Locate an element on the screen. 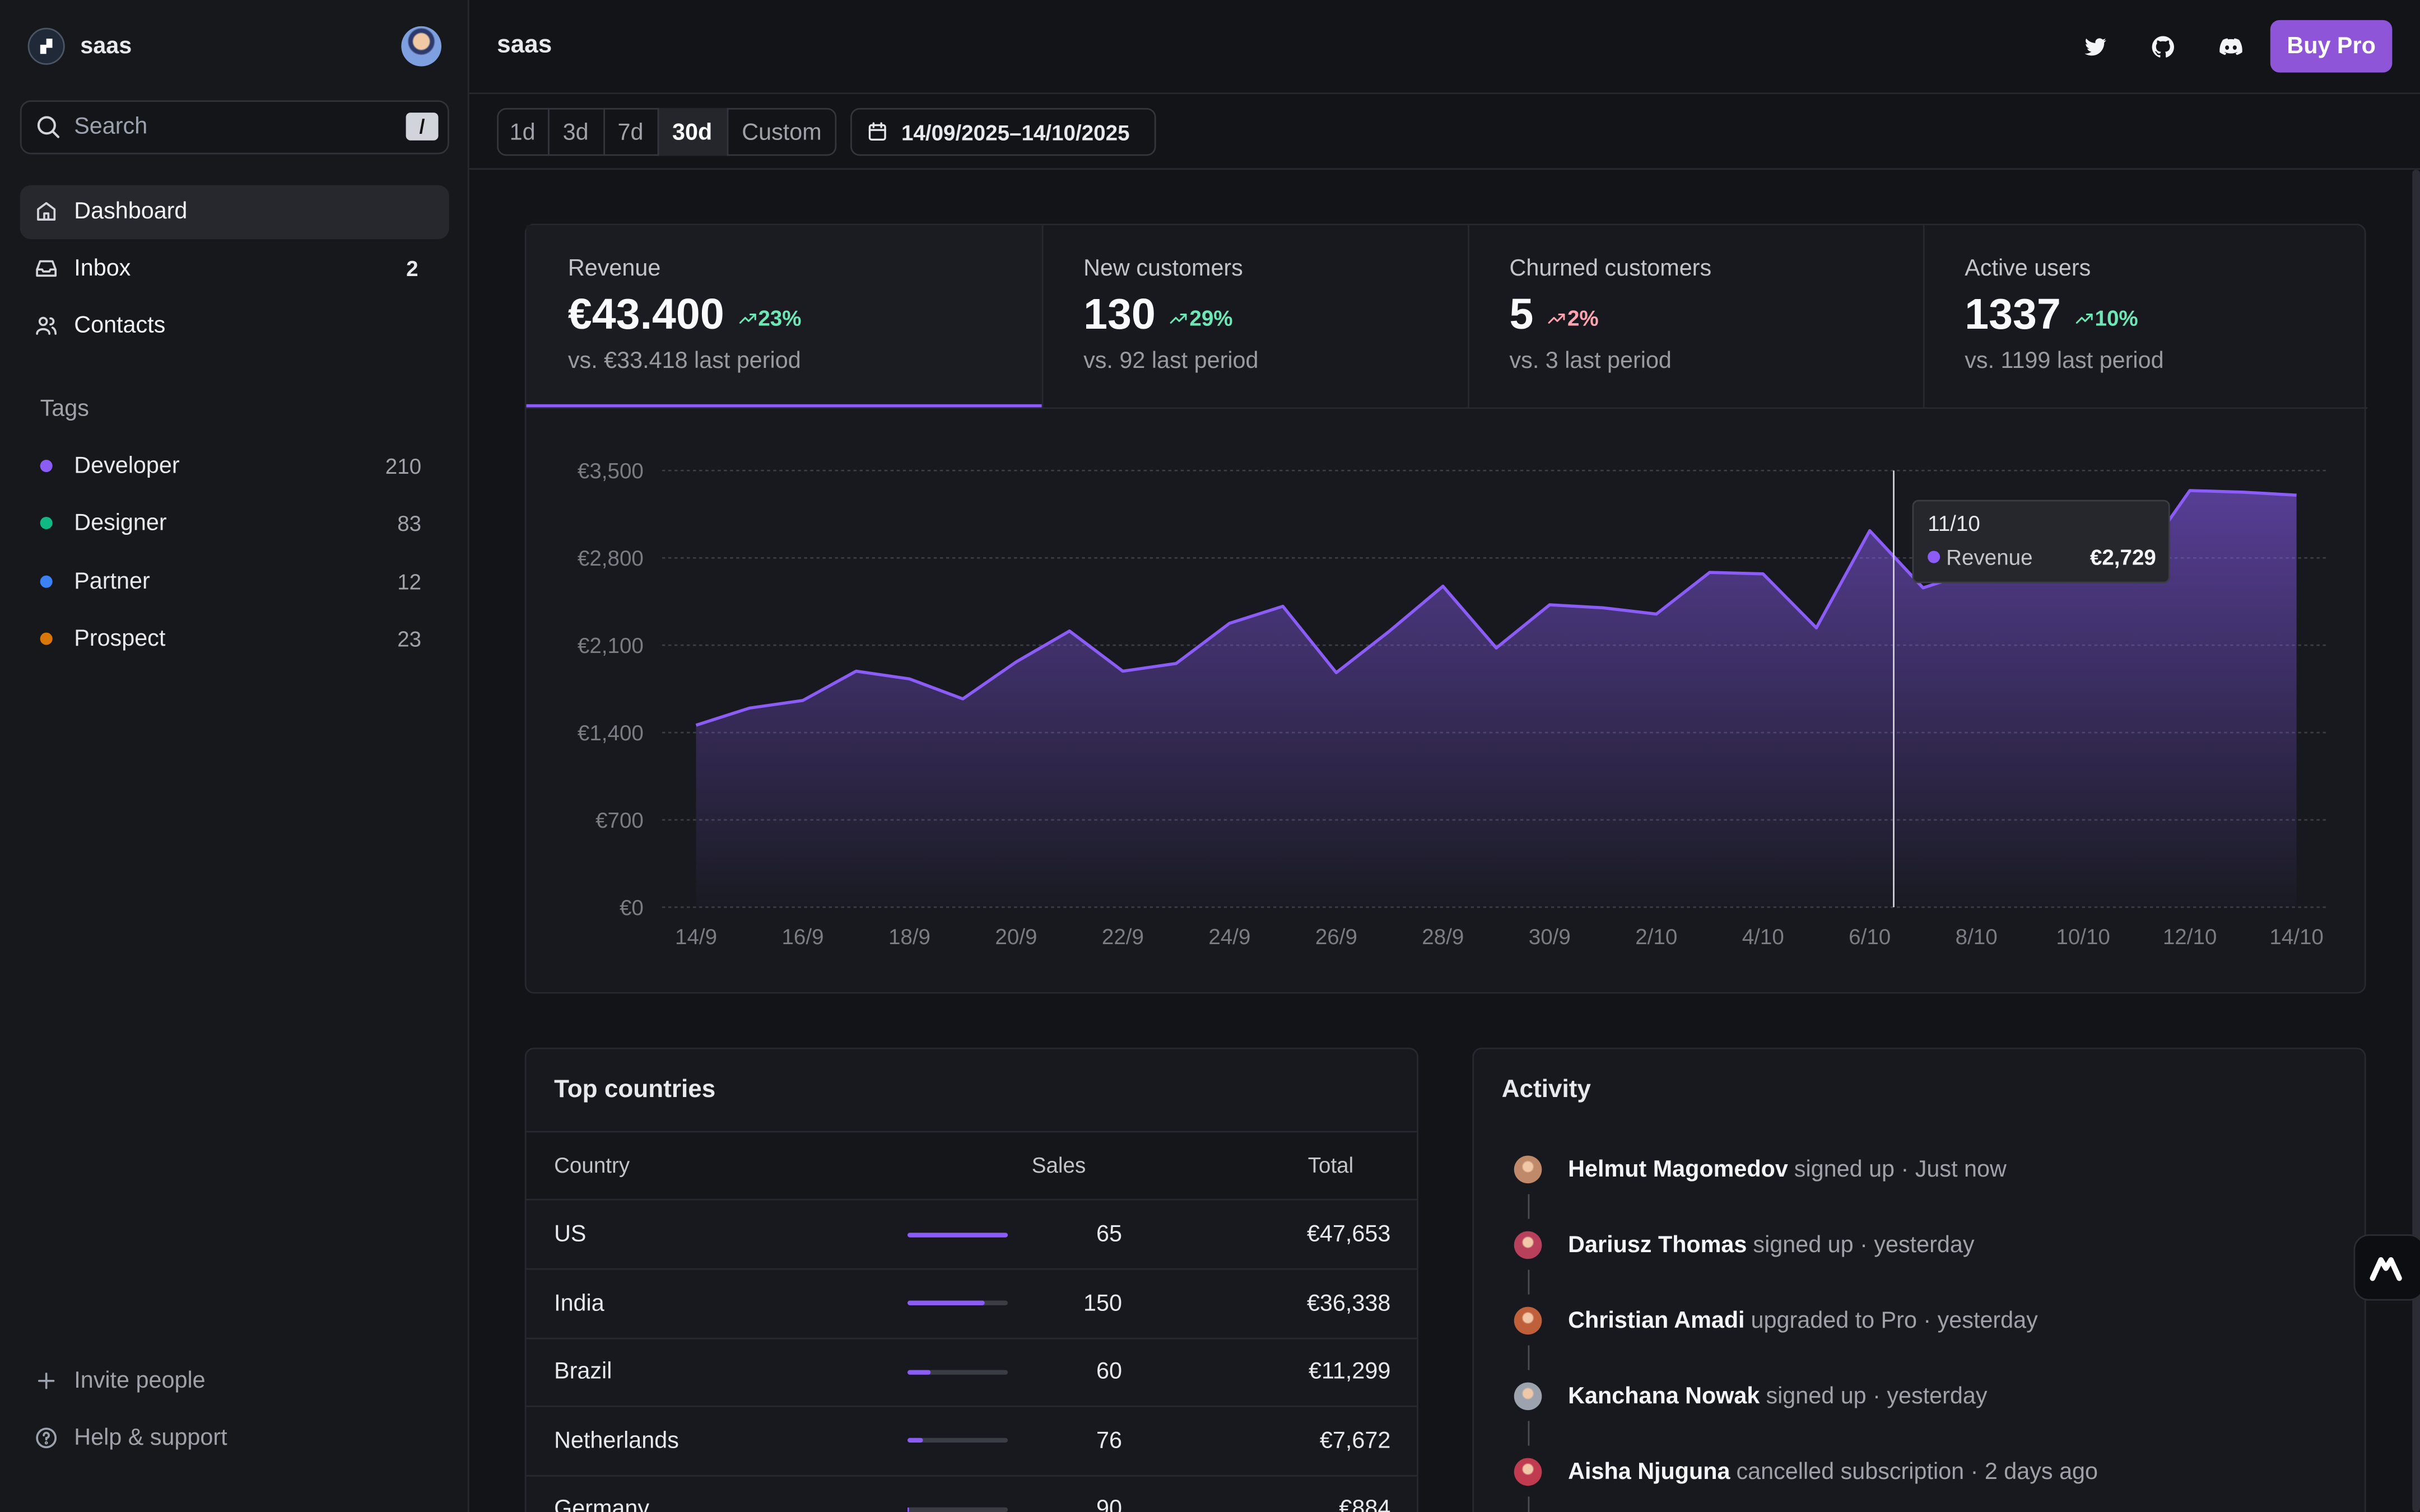 This screenshot has width=2420, height=1512. search-box is located at coordinates (235, 128).